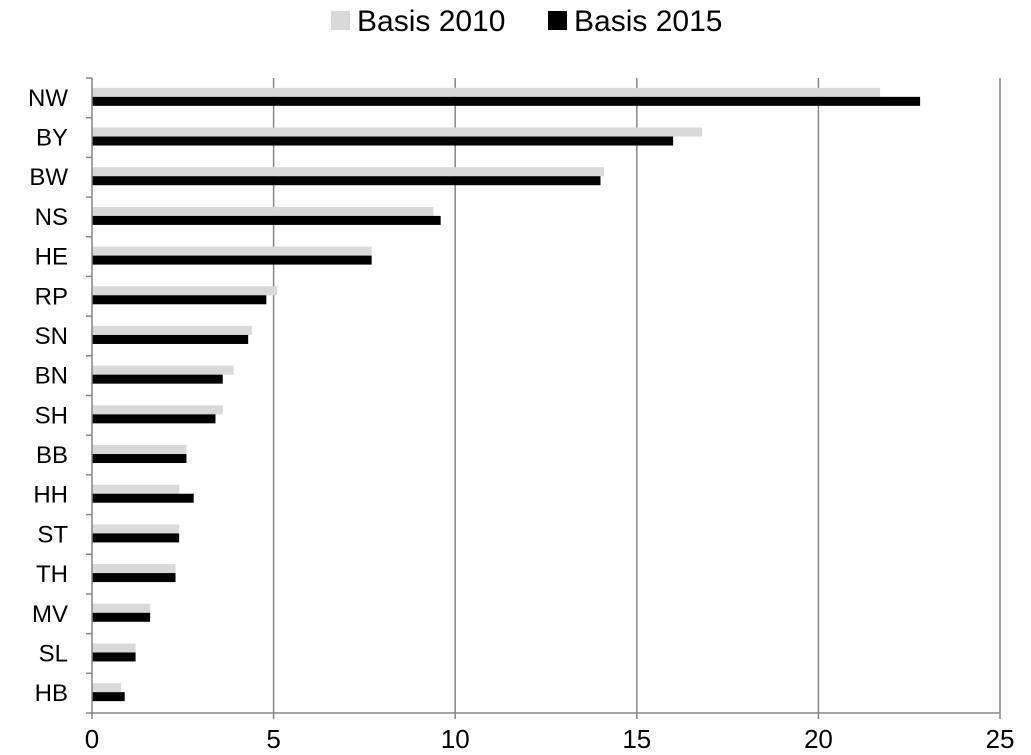 Image resolution: width=1031 pixels, height=755 pixels. I want to click on legend-label: Basis 2015, so click(648, 21).